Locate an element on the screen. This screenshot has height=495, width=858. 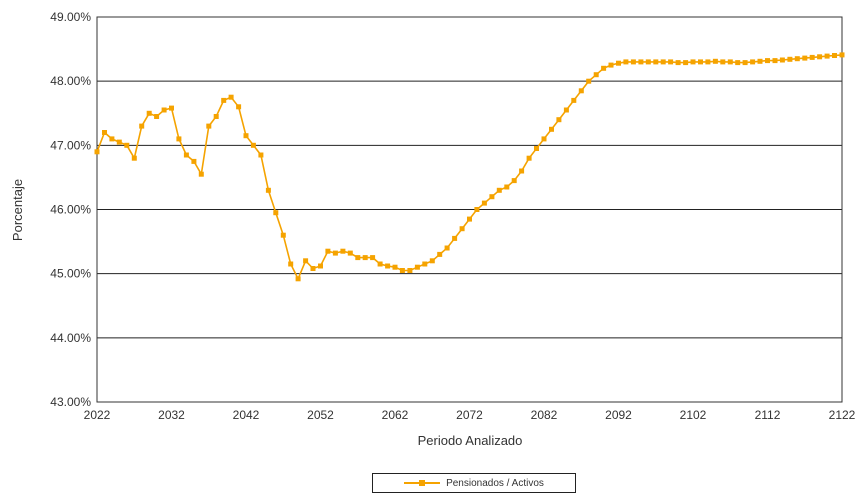
y-axis-label: Porcentaje is located at coordinates (17, 210).